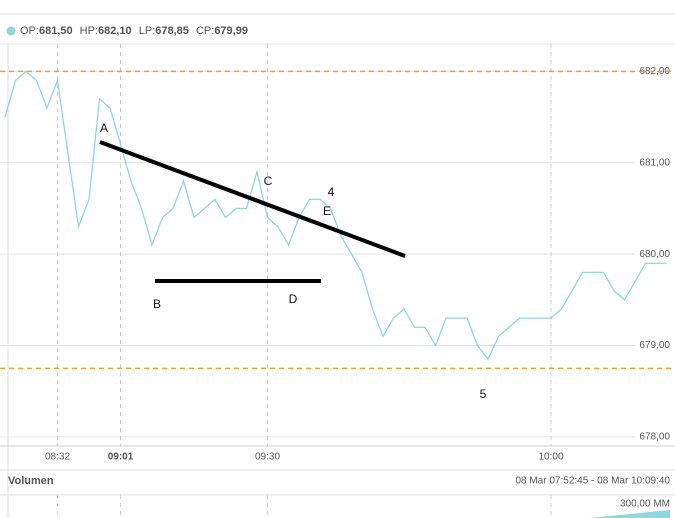  I want to click on series-dot, so click(11, 31).